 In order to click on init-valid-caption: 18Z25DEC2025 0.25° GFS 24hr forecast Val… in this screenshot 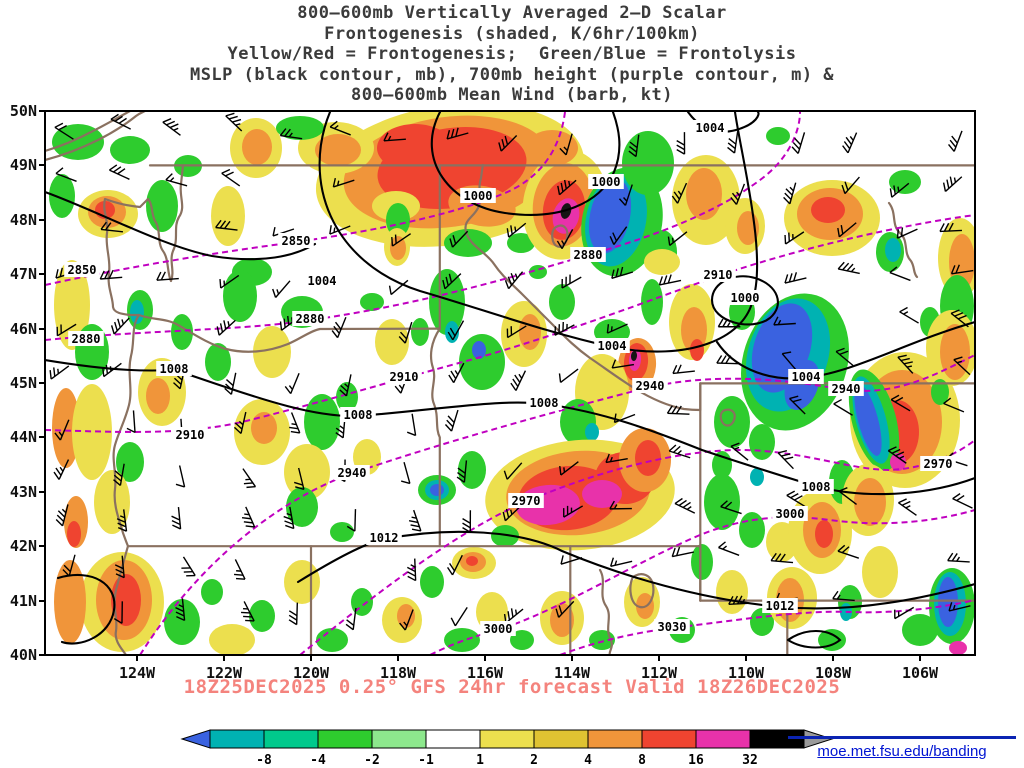, I will do `click(512, 687)`.